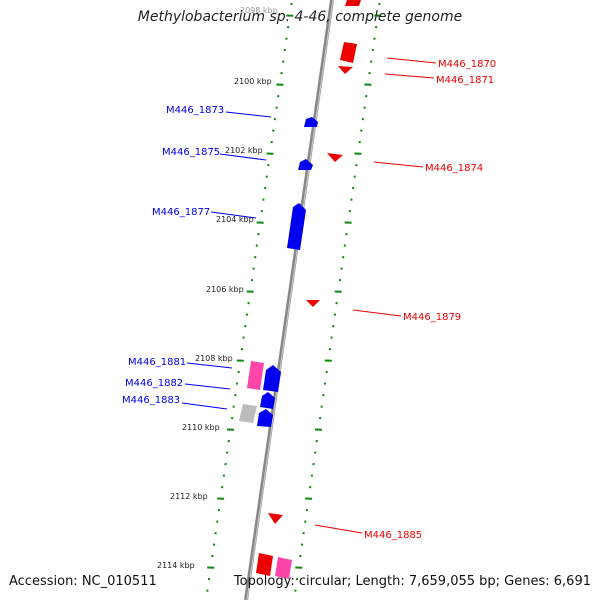 This screenshot has width=600, height=604. Describe the element at coordinates (467, 64) in the screenshot. I see `gene-label-m446-1870: M446_1870` at that location.